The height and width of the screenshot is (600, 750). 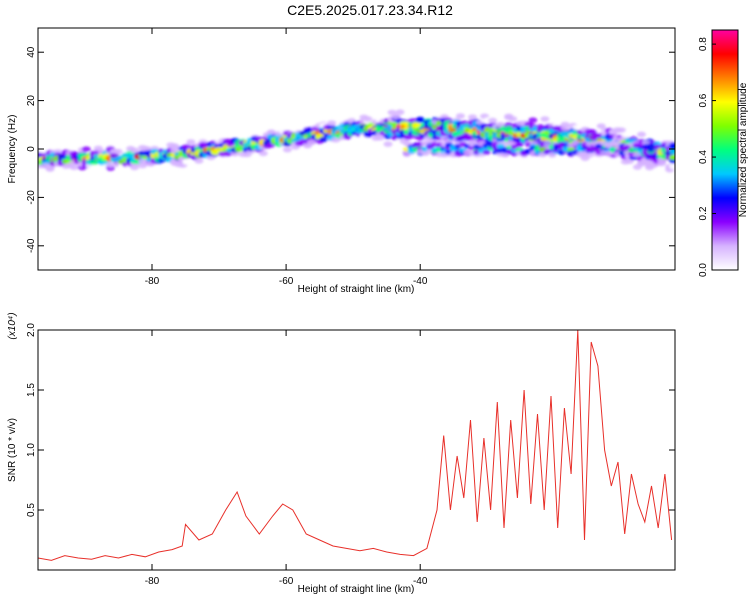 I want to click on y-tick-label: 2.0, so click(x=31, y=330).